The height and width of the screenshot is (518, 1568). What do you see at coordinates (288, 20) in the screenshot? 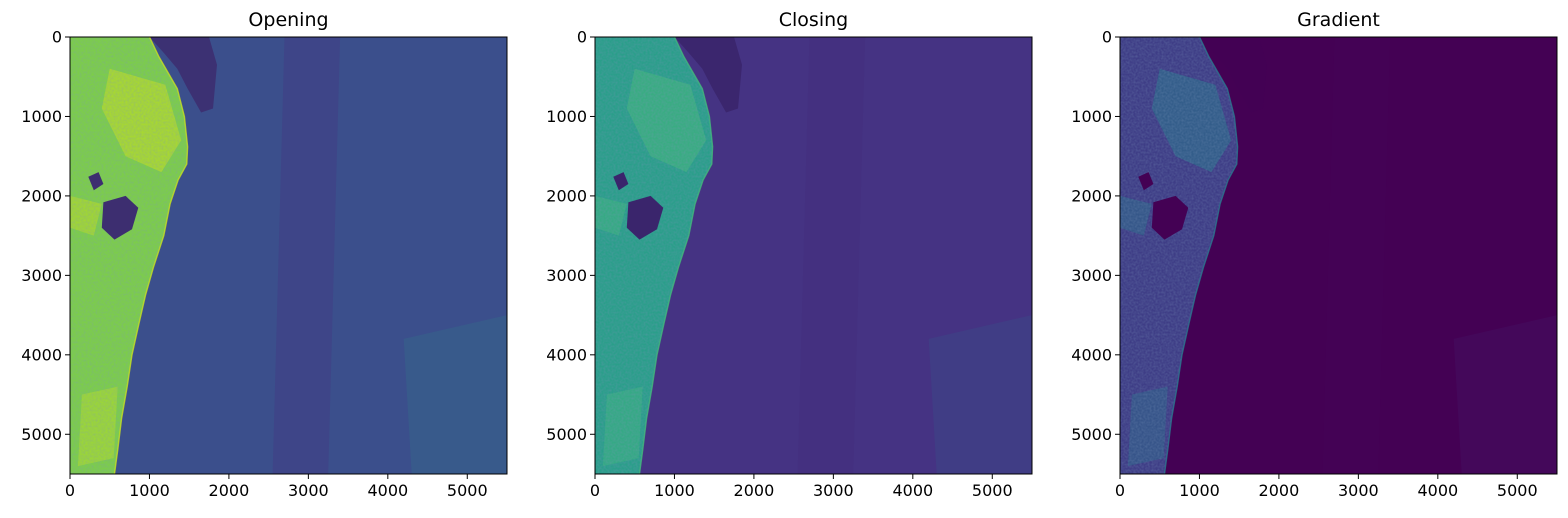
I see `panel-title: Opening` at bounding box center [288, 20].